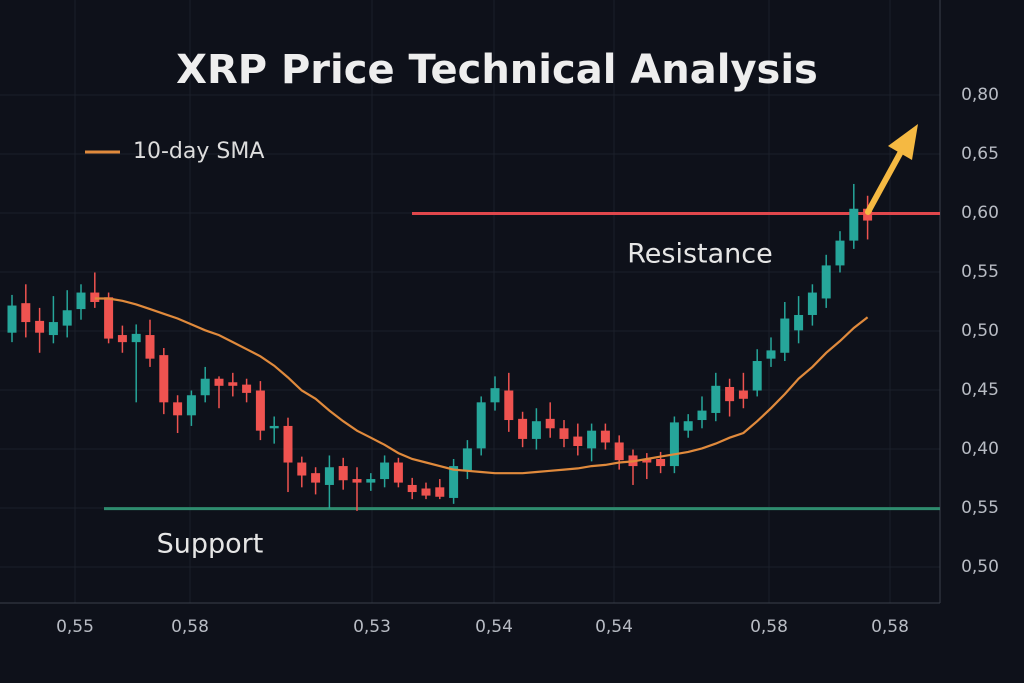  What do you see at coordinates (903, 142) in the screenshot?
I see `trend-arrow-head` at bounding box center [903, 142].